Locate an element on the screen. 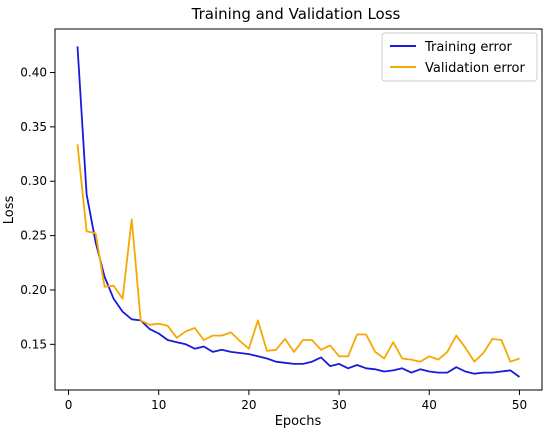  x-tick-label: 20 is located at coordinates (248, 405).